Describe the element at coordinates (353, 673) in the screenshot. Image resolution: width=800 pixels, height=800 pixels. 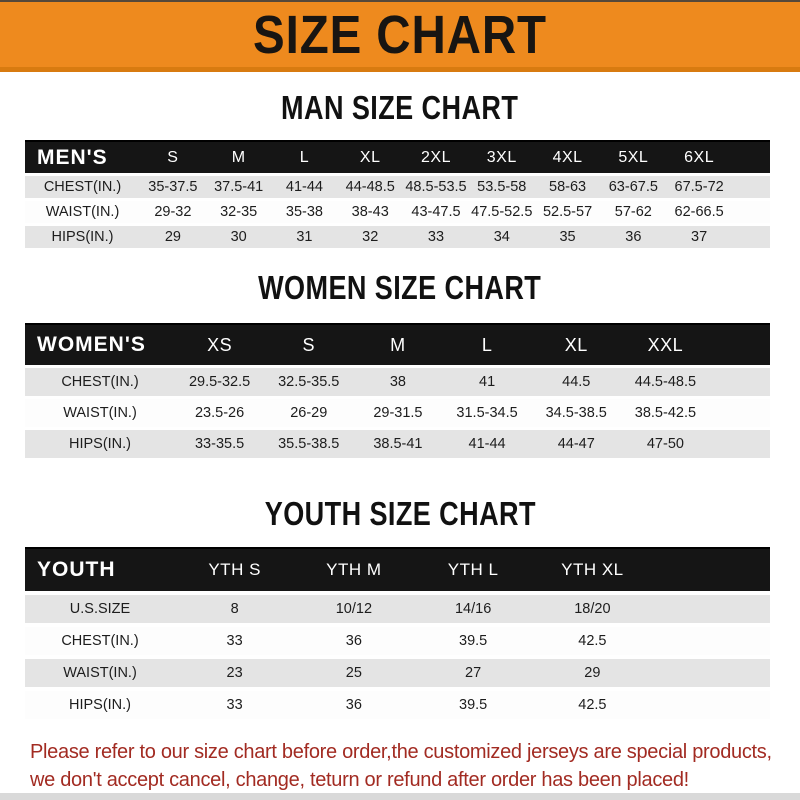
I see `size-value-cell: 25` at that location.